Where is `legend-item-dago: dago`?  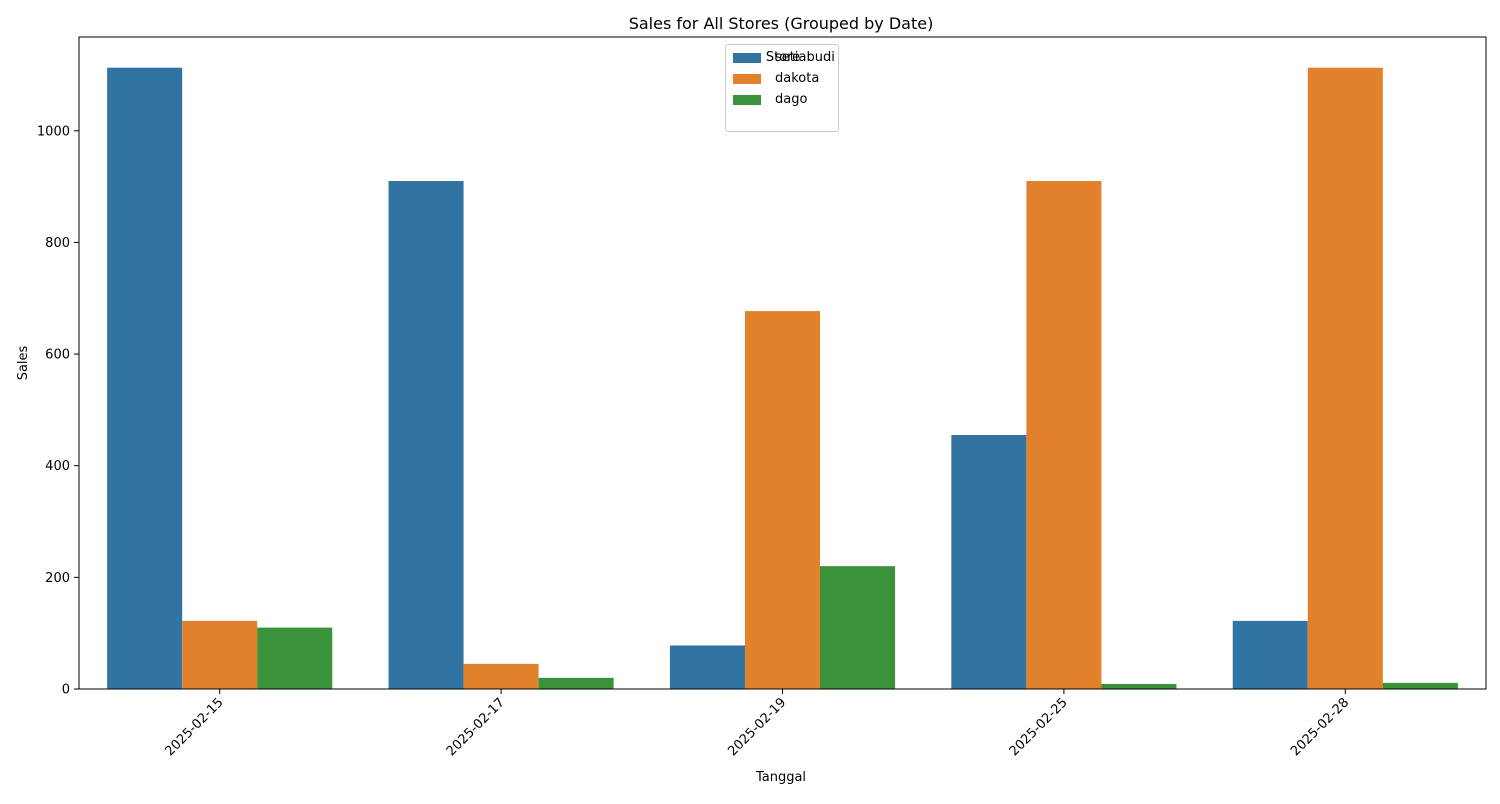 legend-item-dago: dago is located at coordinates (770, 100).